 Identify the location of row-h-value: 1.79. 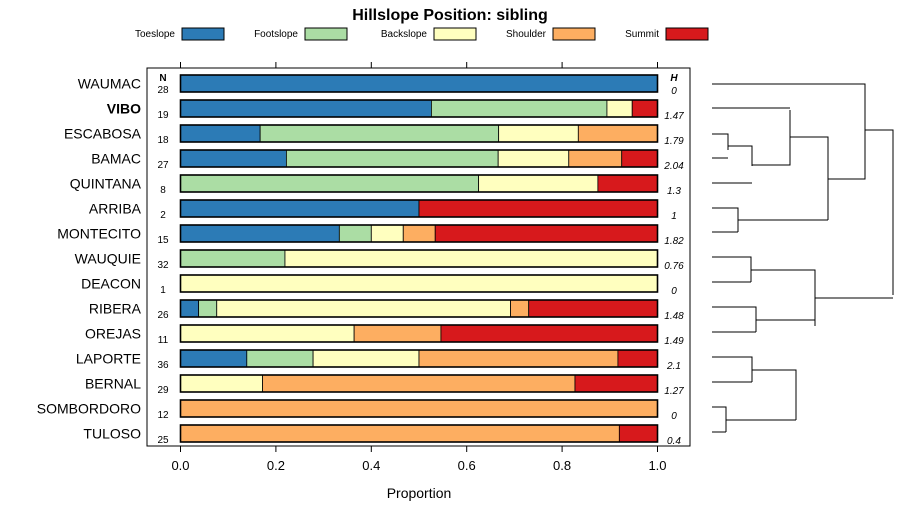
(674, 141).